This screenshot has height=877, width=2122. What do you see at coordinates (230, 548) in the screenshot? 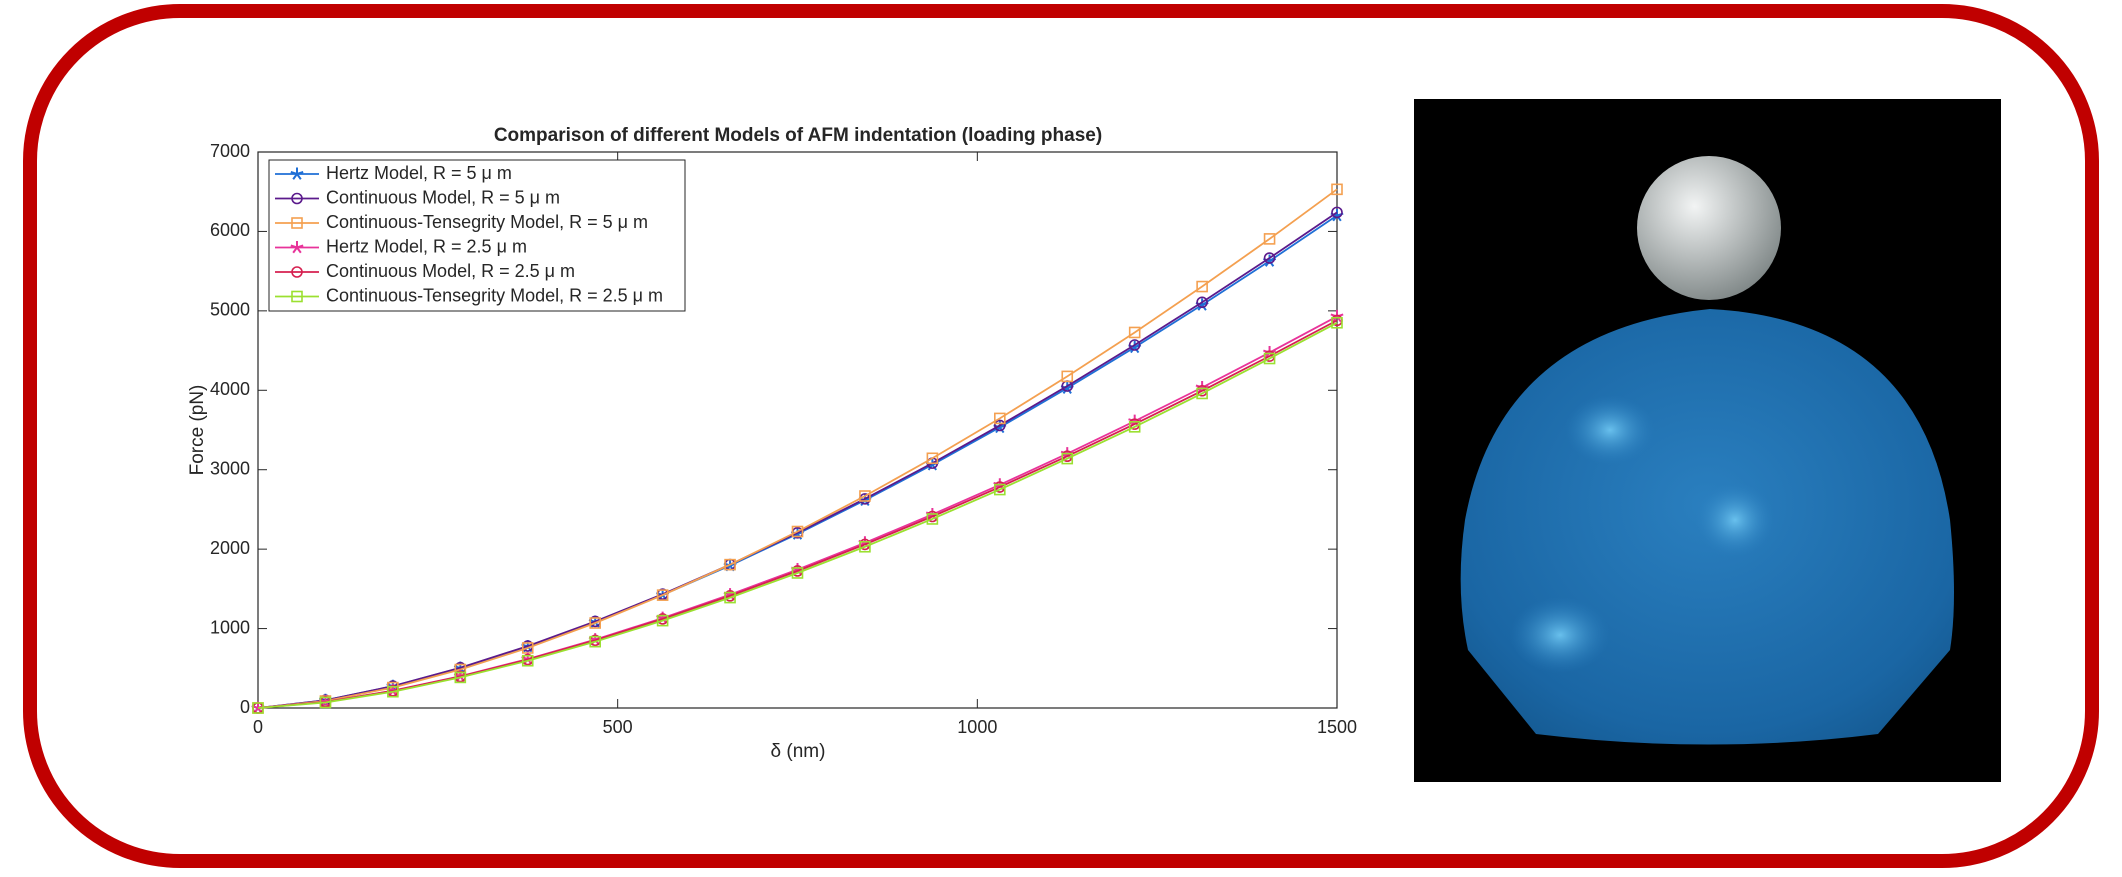
I see `y-tick-label: 2000` at bounding box center [230, 548].